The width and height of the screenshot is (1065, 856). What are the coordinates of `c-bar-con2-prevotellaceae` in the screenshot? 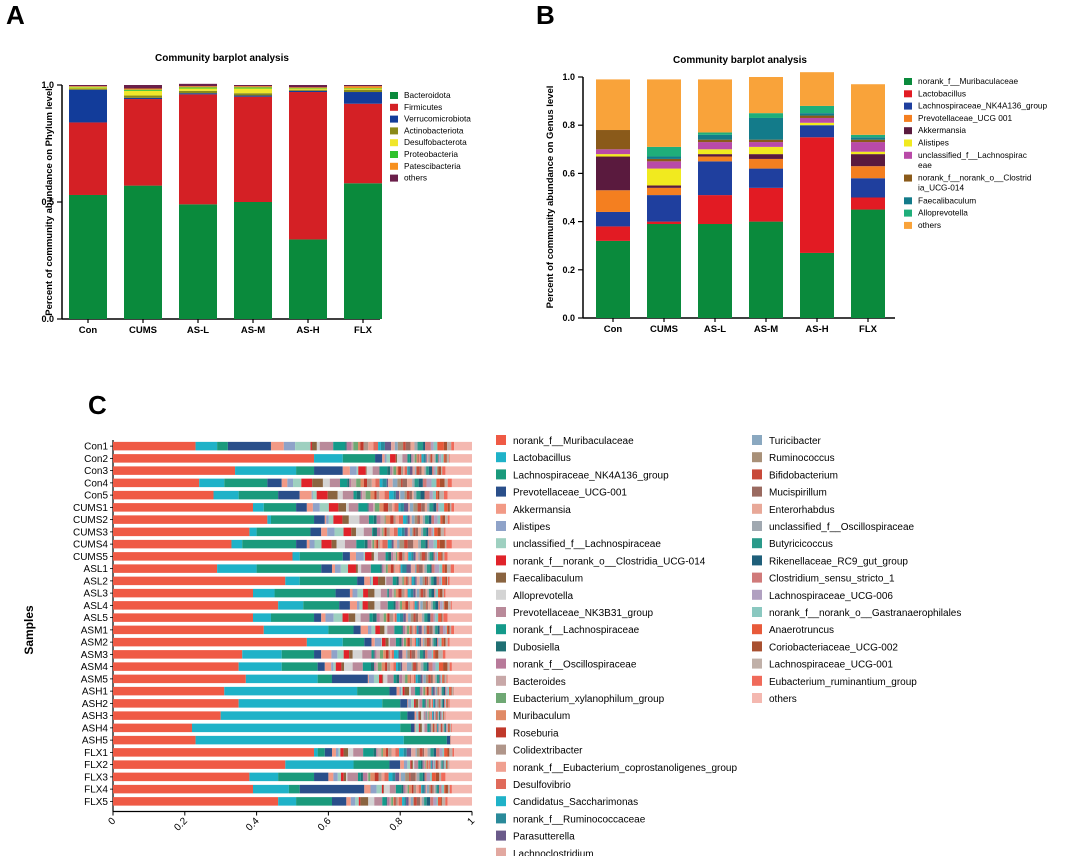 It's located at (379, 458).